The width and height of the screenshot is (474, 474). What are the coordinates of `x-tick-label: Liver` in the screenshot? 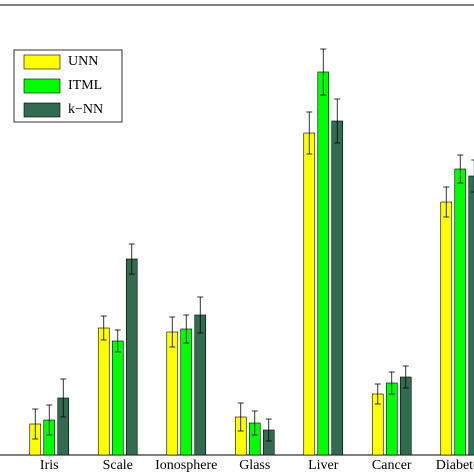 It's located at (323, 465).